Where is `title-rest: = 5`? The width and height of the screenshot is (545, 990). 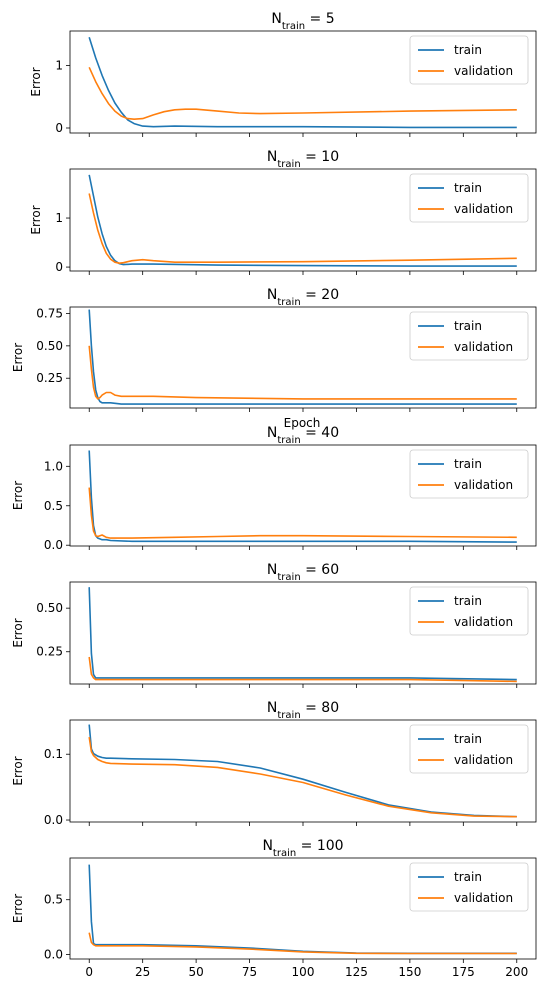
title-rest: = 5 is located at coordinates (320, 19).